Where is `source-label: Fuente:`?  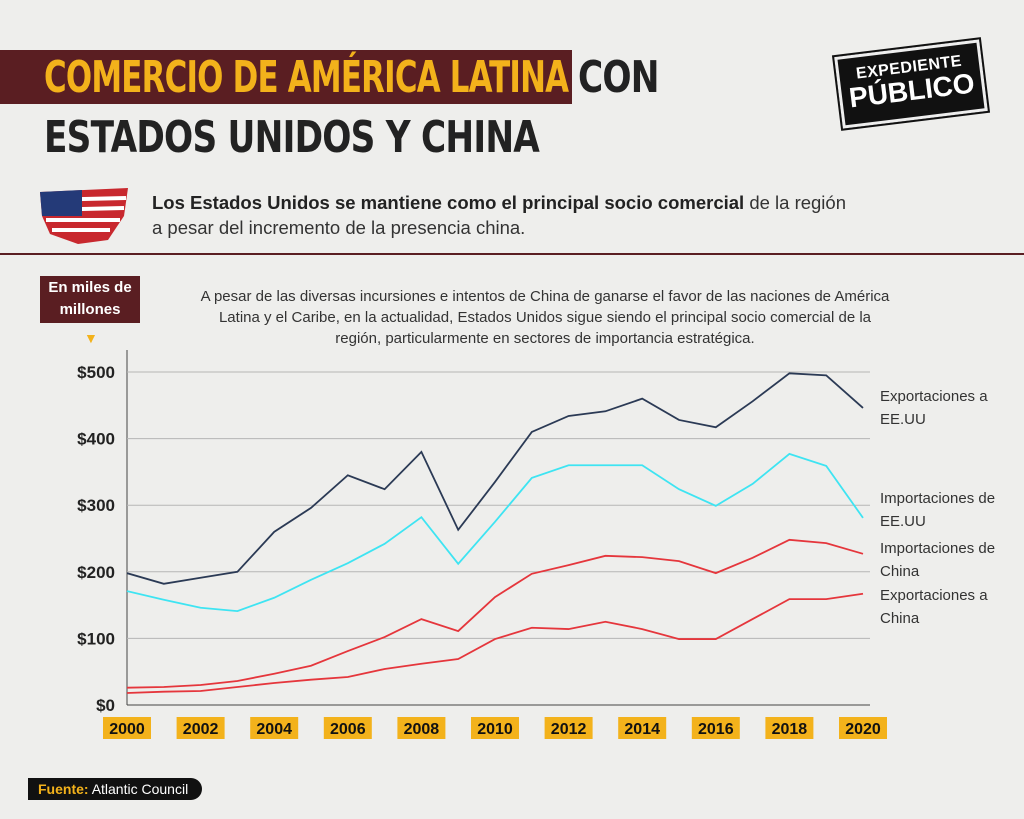 source-label: Fuente: is located at coordinates (63, 789).